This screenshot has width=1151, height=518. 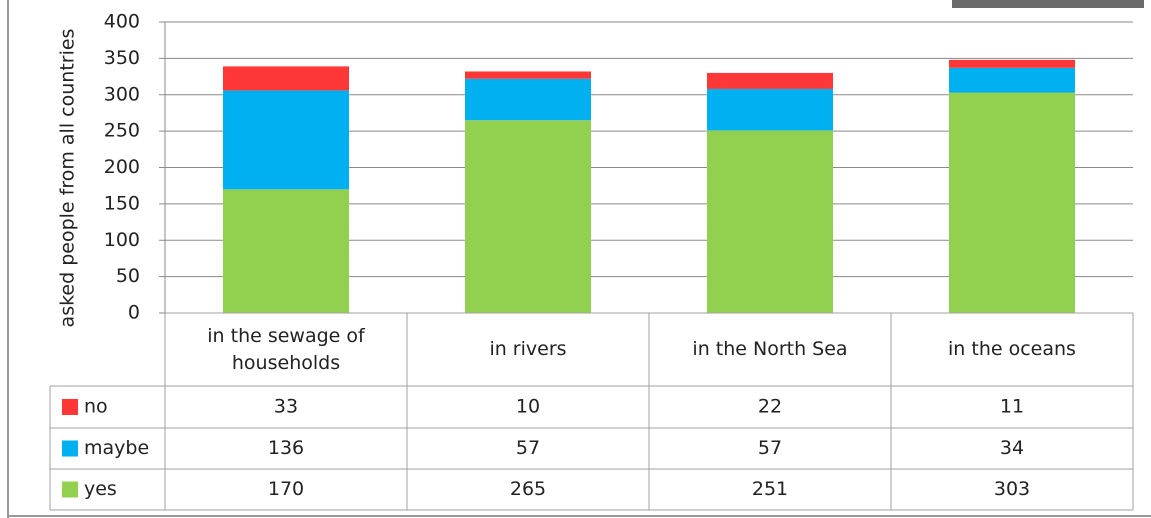 I want to click on x-tick-label-box: in the North Sea, so click(x=770, y=349).